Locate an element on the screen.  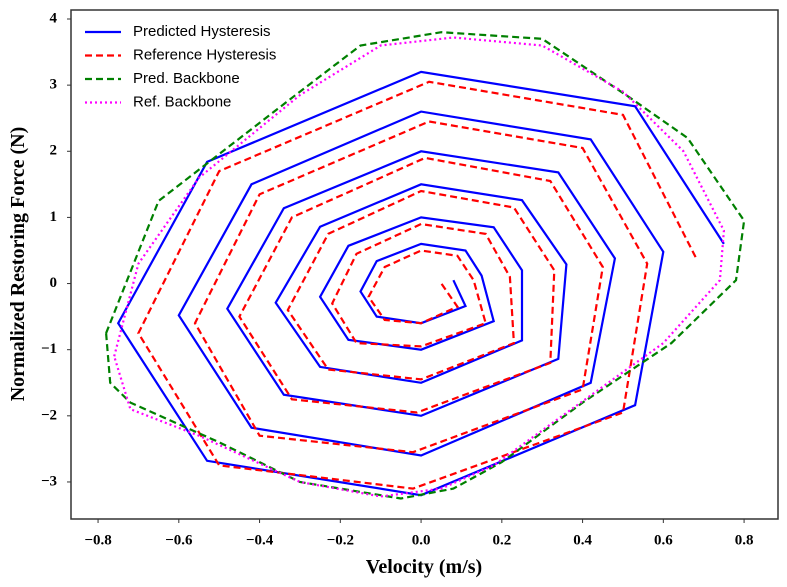
legend-label: Ref. Backbone is located at coordinates (182, 101).